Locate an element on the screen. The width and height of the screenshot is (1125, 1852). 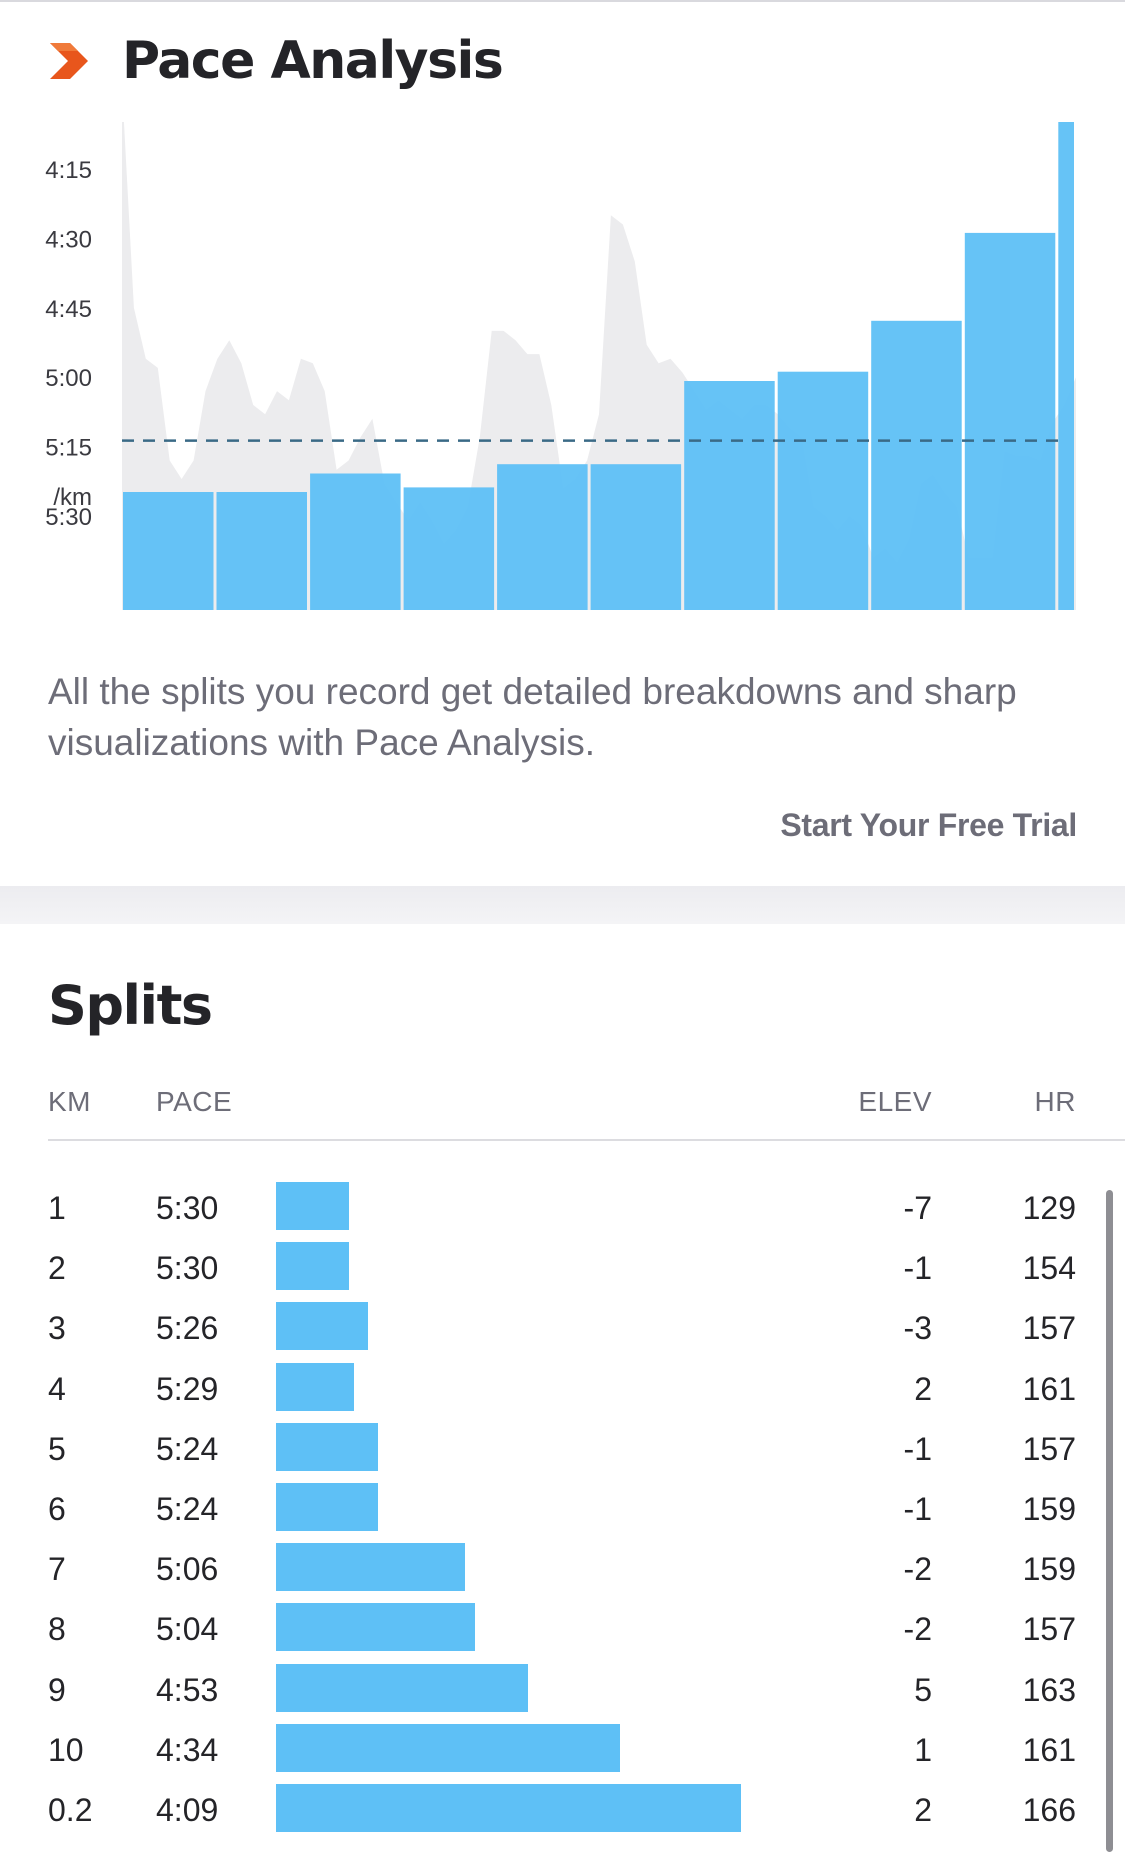
pace-bar-km-0.2 is located at coordinates (1066, 366).